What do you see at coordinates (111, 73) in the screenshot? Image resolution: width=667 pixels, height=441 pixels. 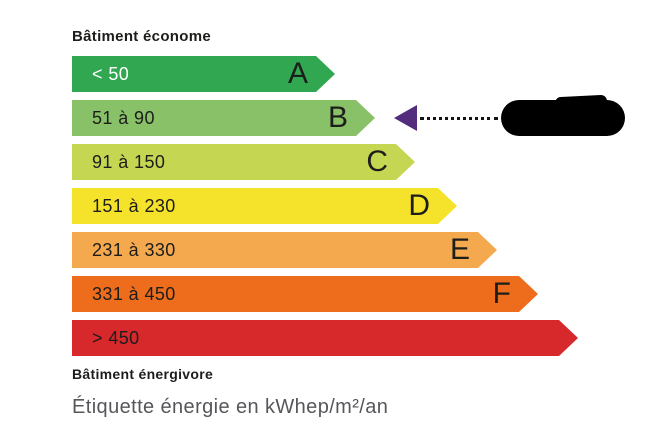 I see `energy-range-label-a: < 50` at bounding box center [111, 73].